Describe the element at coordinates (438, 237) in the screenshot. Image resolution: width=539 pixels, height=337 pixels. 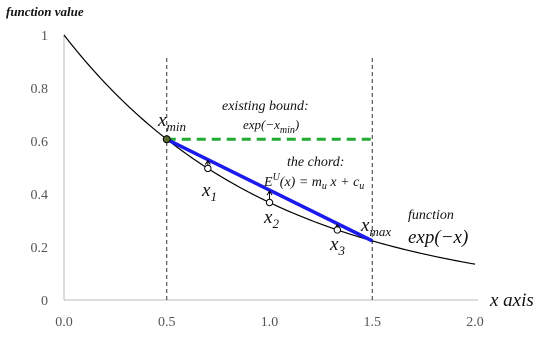
I see `function-expression: exp(−x)` at that location.